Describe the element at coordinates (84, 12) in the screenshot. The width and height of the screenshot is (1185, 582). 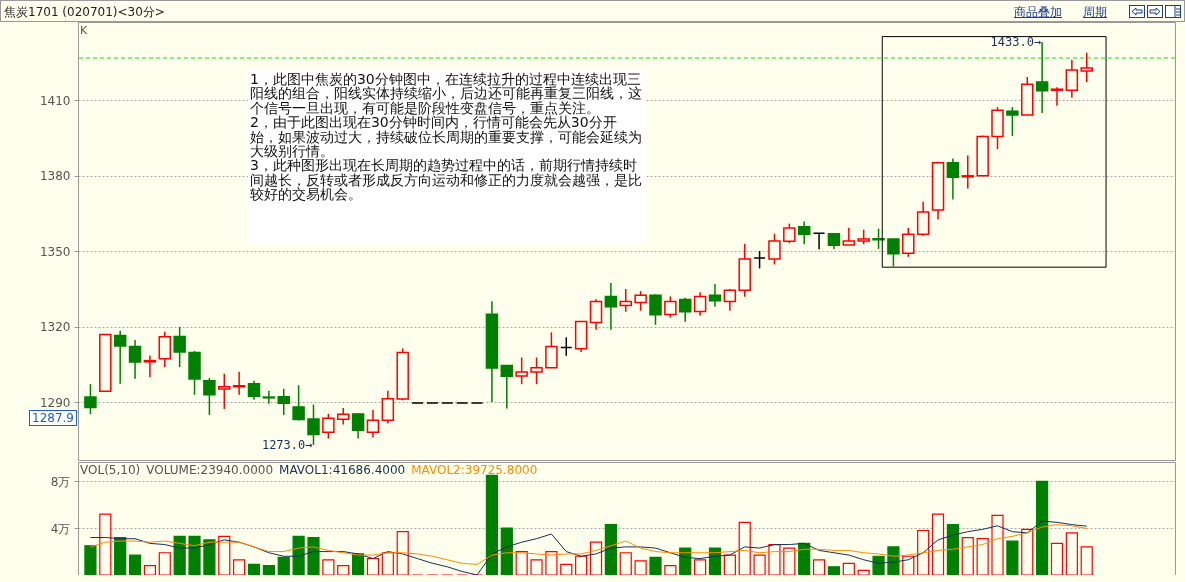
I see `chart-title: 焦炭1701 (020701)<30分>` at that location.